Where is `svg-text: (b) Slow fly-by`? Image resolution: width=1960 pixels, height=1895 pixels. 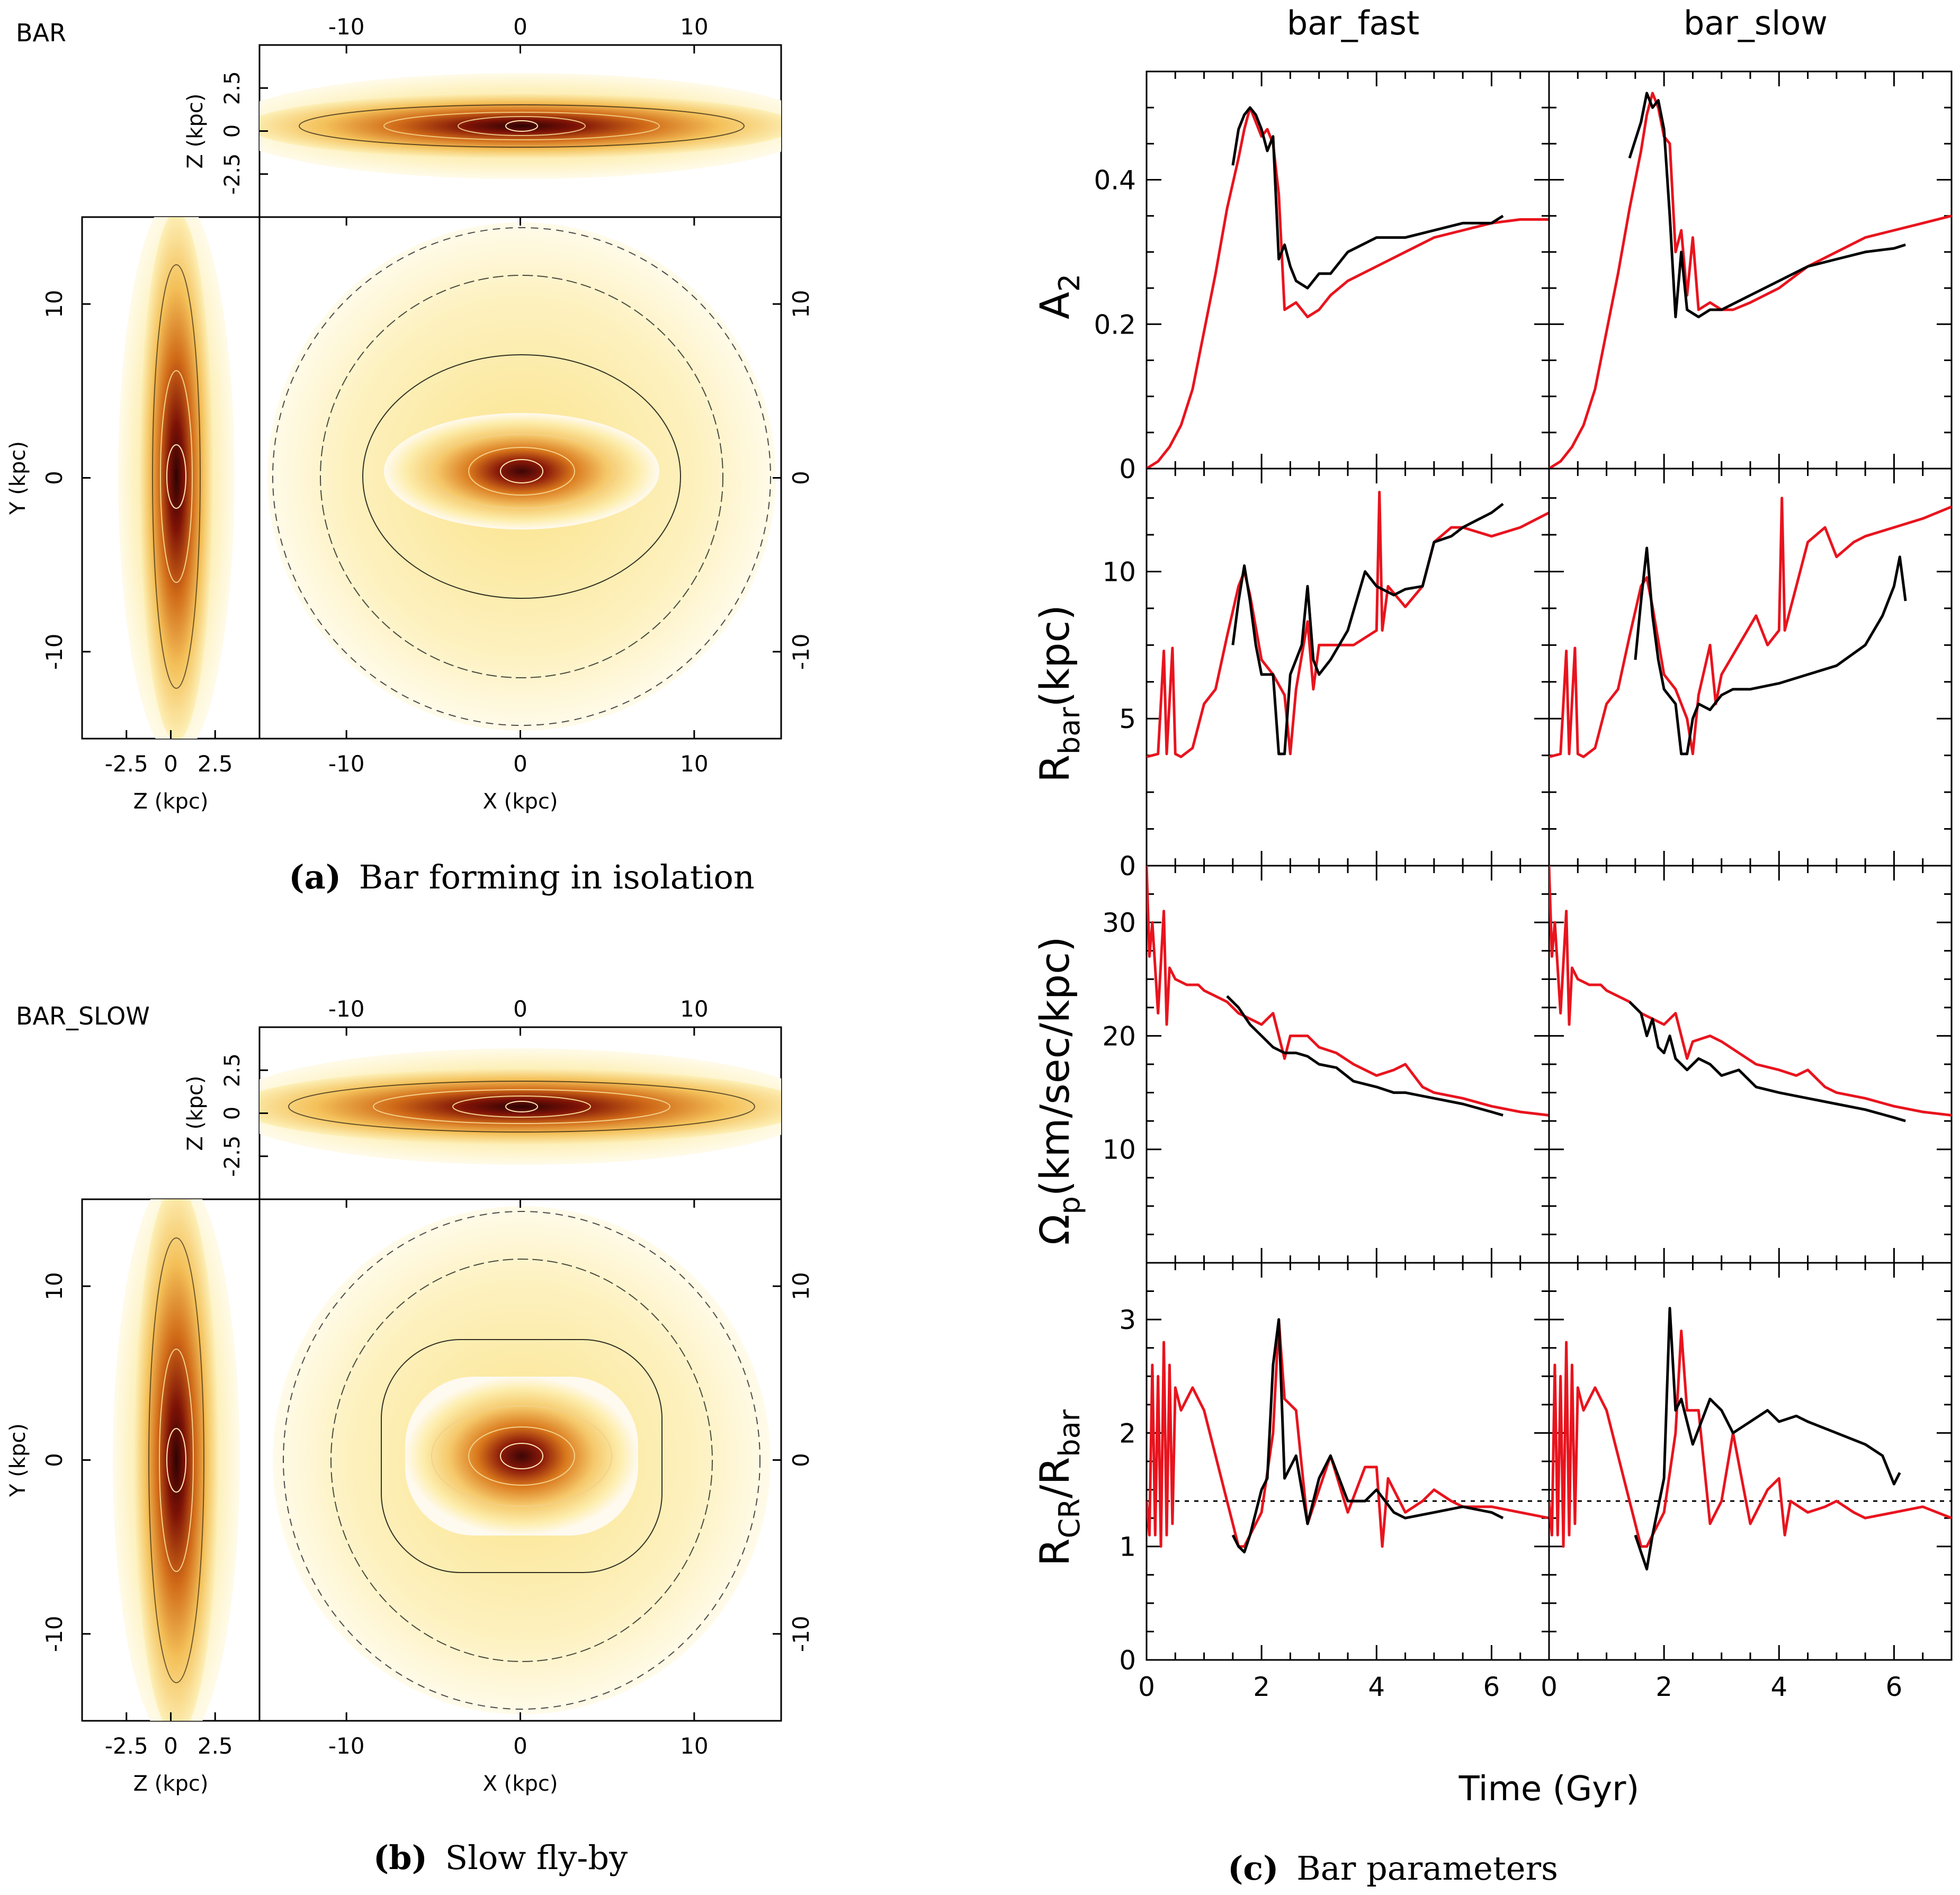 svg-text: (b) Slow fly-by is located at coordinates (500, 1857).